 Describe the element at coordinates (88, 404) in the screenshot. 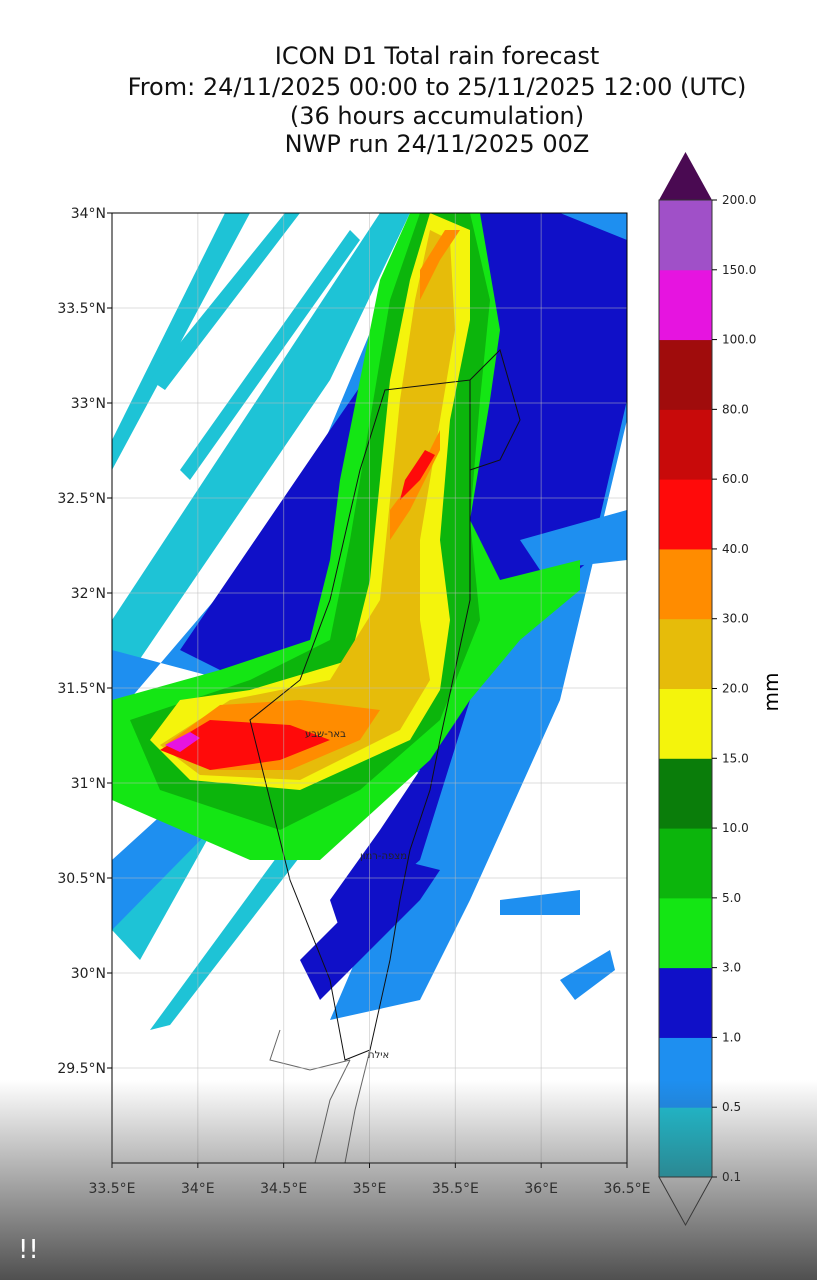

I see `y-tick-label: 33°N` at that location.